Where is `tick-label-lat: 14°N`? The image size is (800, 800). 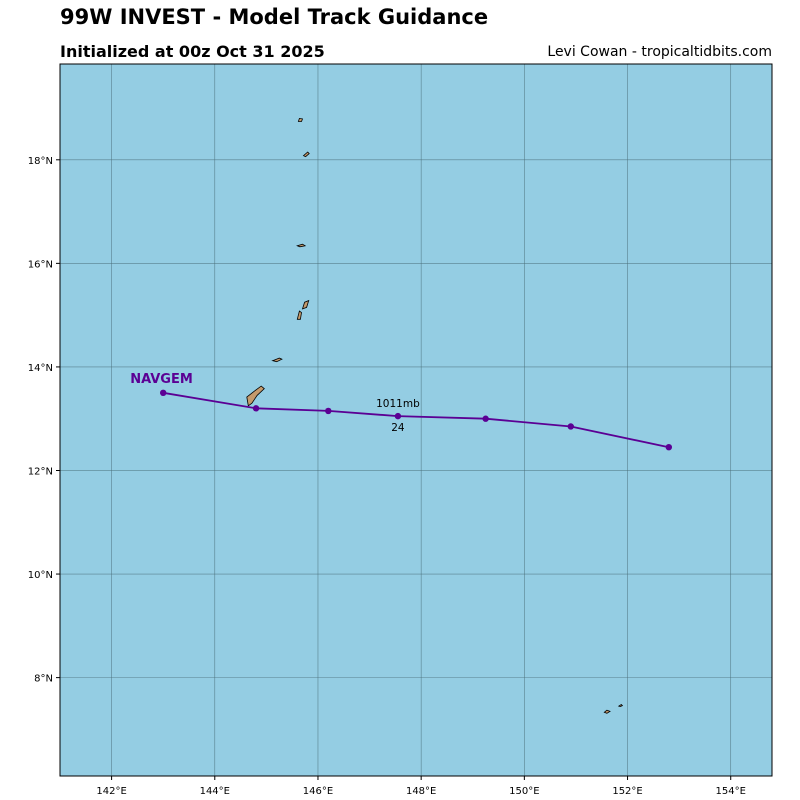
tick-label-lat: 14°N is located at coordinates (40, 368).